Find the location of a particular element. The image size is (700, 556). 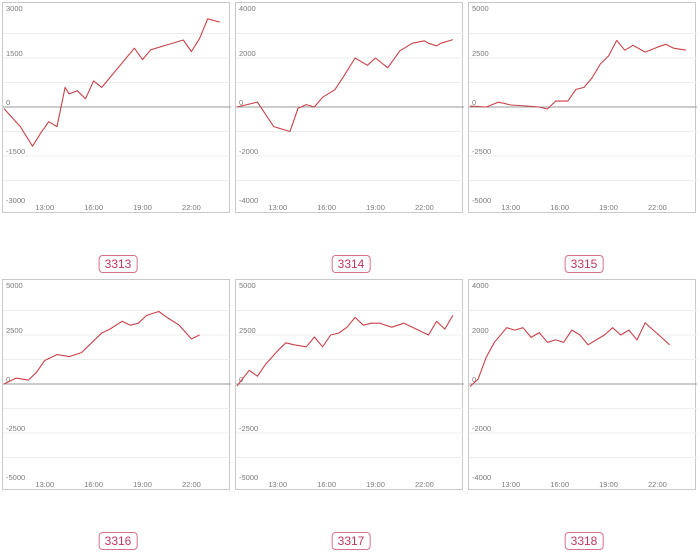

y-tick-label: 3000 is located at coordinates (14, 8).